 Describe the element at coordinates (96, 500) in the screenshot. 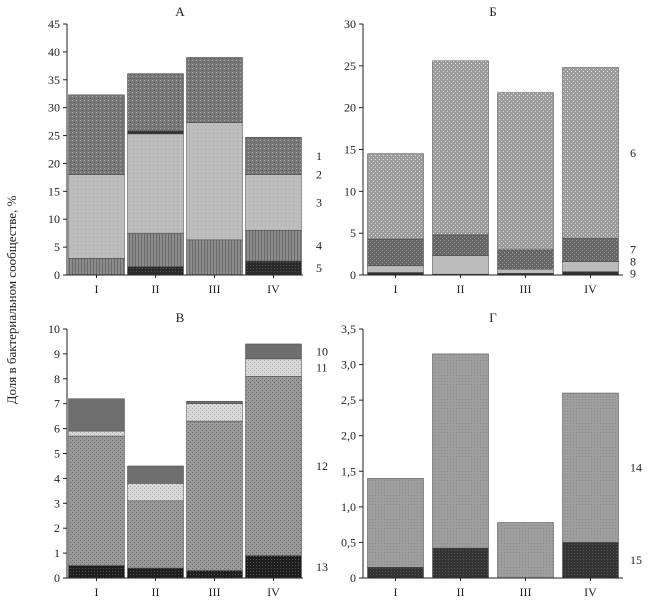

I see `bar-seg-2-12-I` at that location.